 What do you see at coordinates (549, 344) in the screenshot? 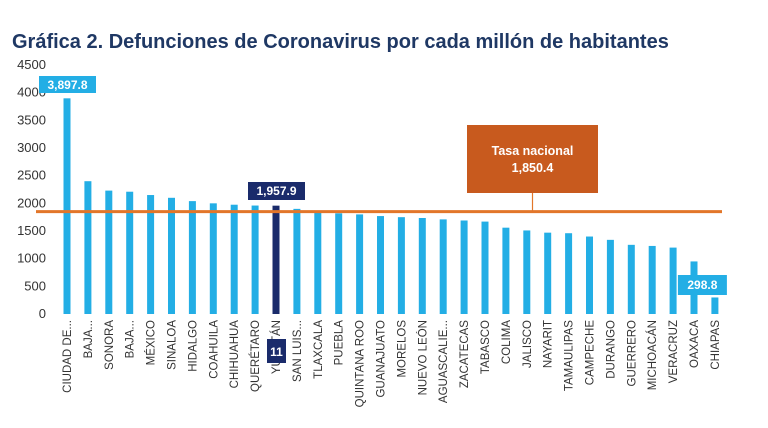
I see `x-tick-label: NAYARIT` at bounding box center [549, 344].